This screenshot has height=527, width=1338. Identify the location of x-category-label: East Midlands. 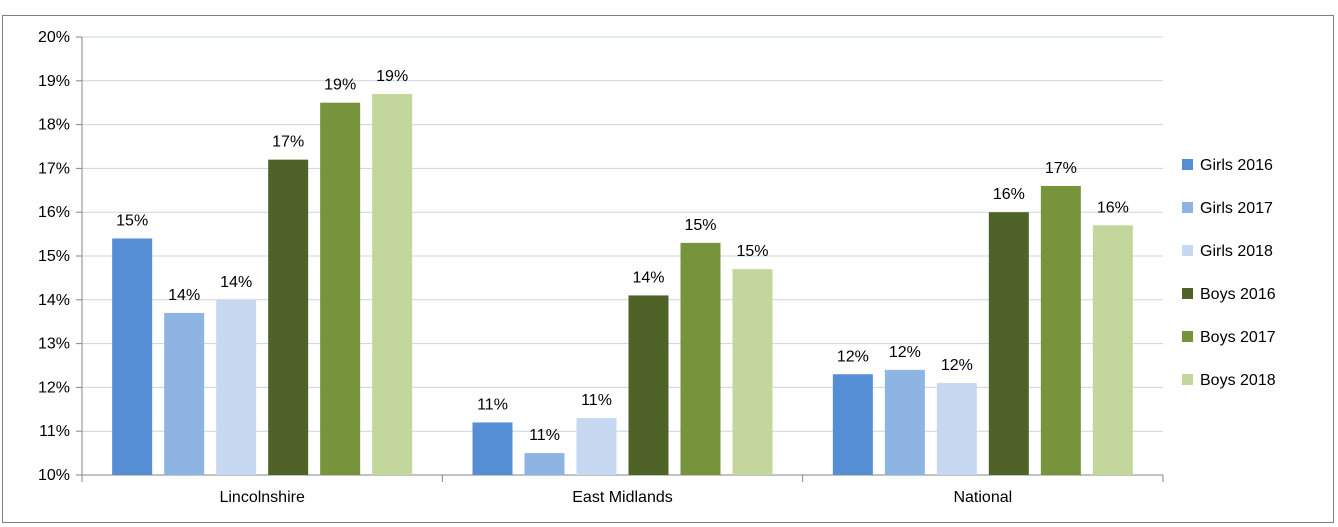
(622, 497).